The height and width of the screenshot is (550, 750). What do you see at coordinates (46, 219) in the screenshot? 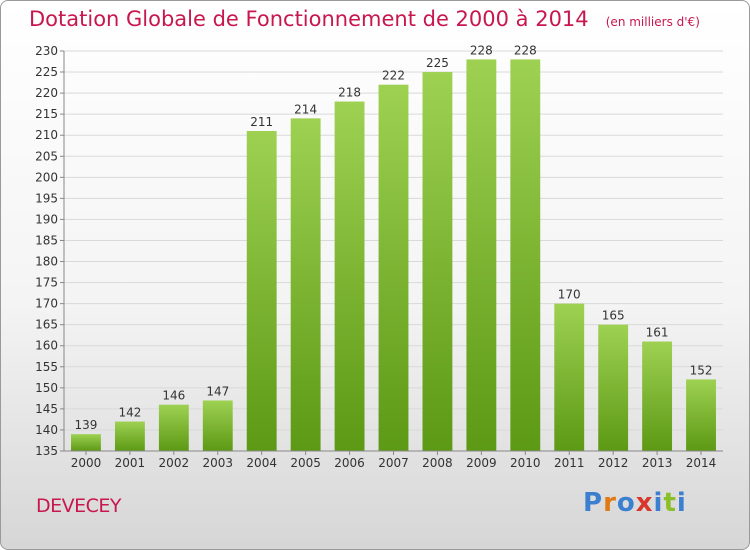
I see `y-tick-label: 190` at bounding box center [46, 219].